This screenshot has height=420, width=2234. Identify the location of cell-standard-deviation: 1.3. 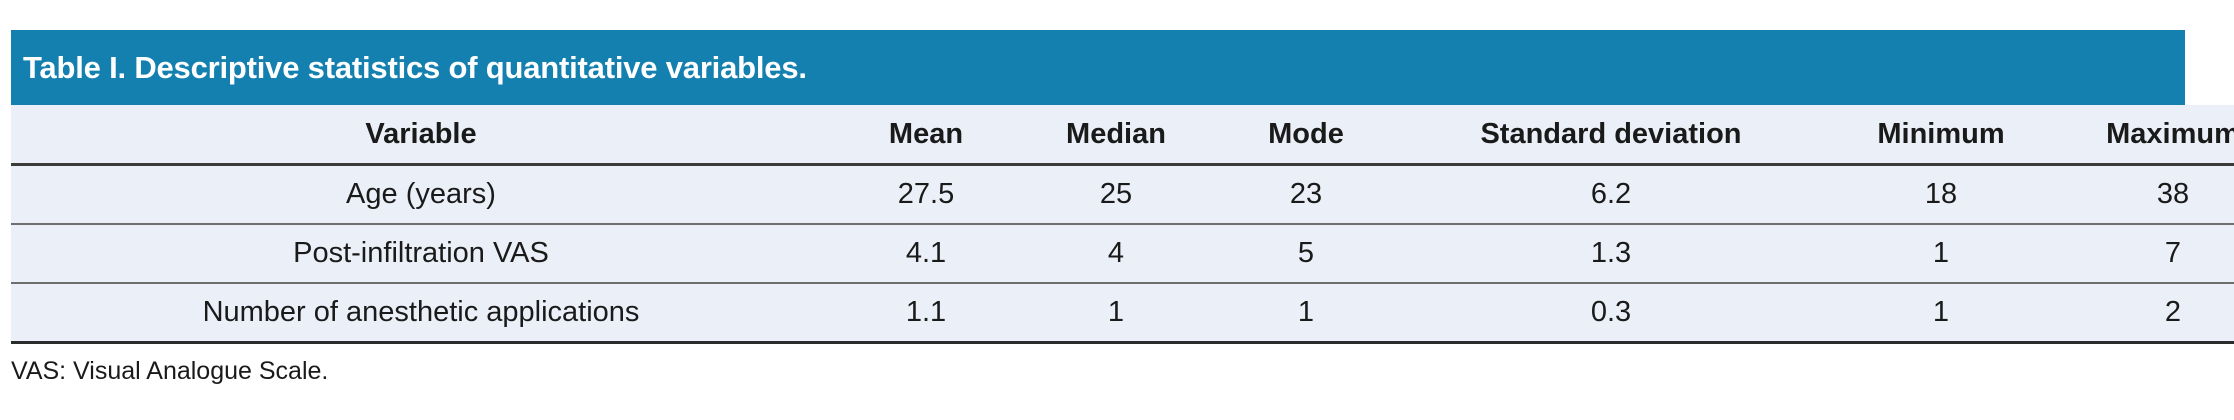
(1611, 254).